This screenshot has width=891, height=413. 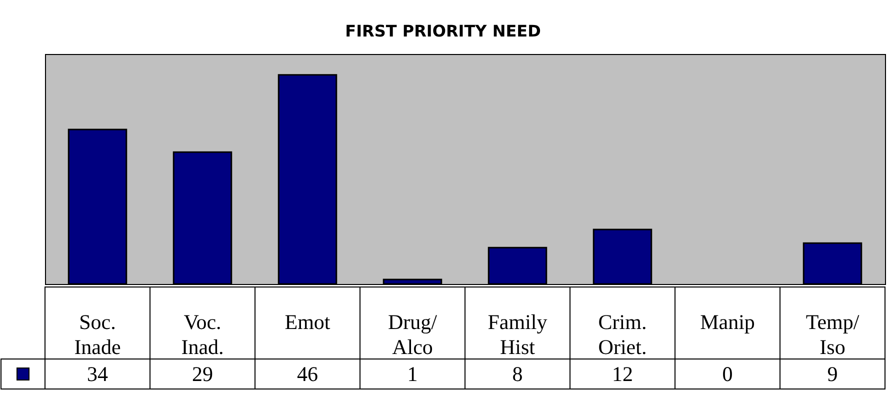 What do you see at coordinates (727, 374) in the screenshot?
I see `data-label: 0` at bounding box center [727, 374].